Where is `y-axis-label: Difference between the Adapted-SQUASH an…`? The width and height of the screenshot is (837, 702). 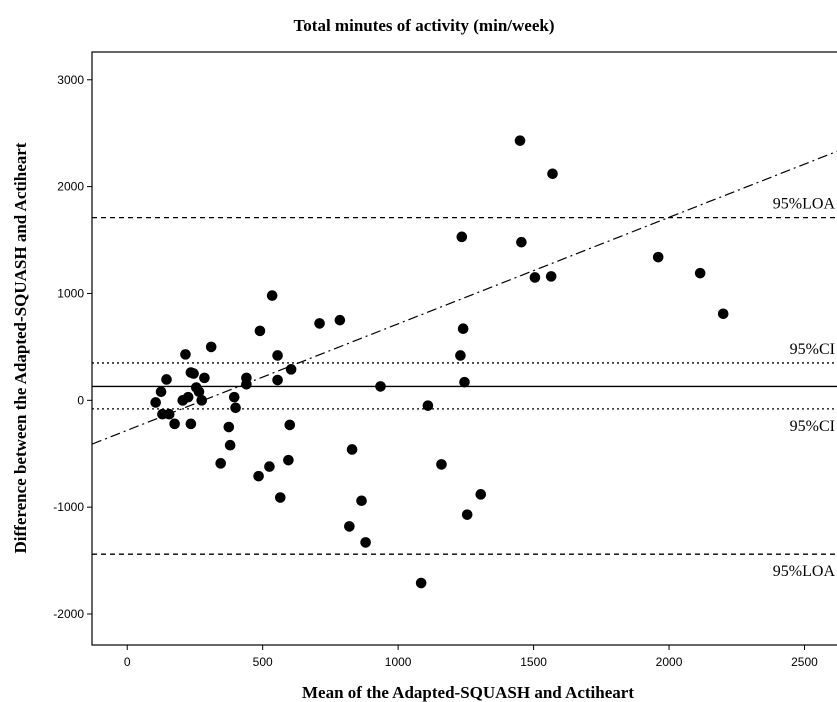
y-axis-label: Difference between the Adapted-SQUASH an… is located at coordinates (20, 347).